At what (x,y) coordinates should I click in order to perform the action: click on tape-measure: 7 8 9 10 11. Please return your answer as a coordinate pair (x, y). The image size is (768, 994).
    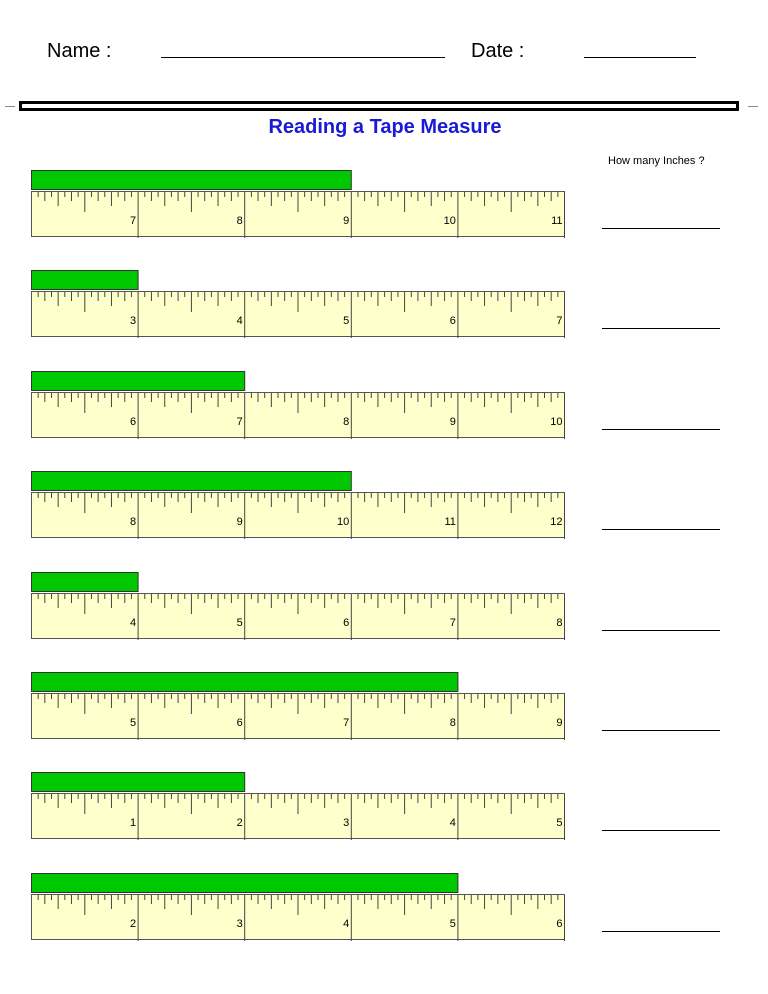
    Looking at the image, I should click on (298, 204).